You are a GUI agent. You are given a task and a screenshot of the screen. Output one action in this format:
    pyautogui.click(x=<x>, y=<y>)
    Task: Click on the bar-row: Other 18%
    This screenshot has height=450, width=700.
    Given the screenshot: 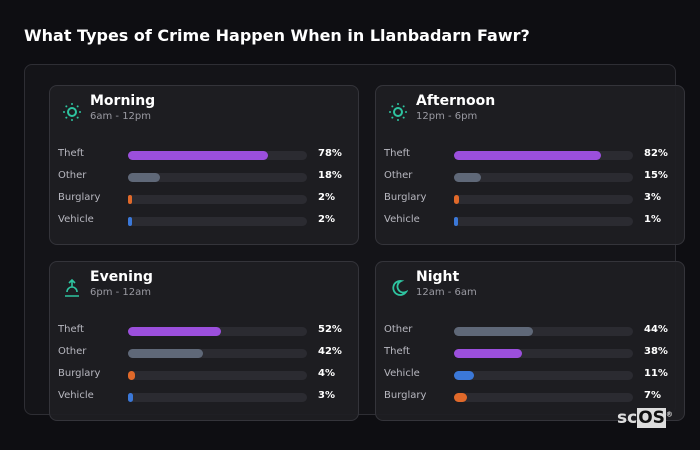 What is the action you would take?
    pyautogui.click(x=208, y=177)
    